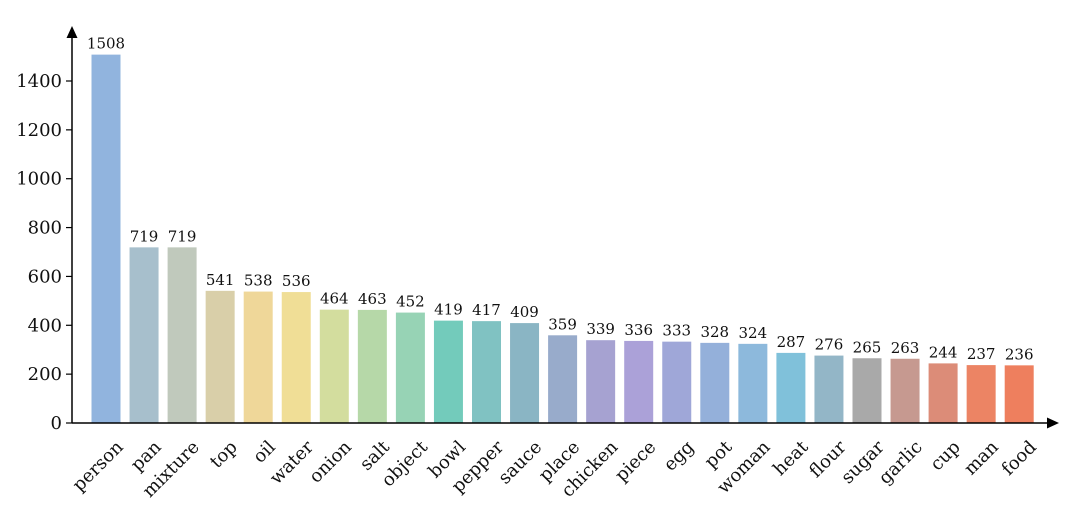  I want to click on data-label-salt: 463, so click(372, 299).